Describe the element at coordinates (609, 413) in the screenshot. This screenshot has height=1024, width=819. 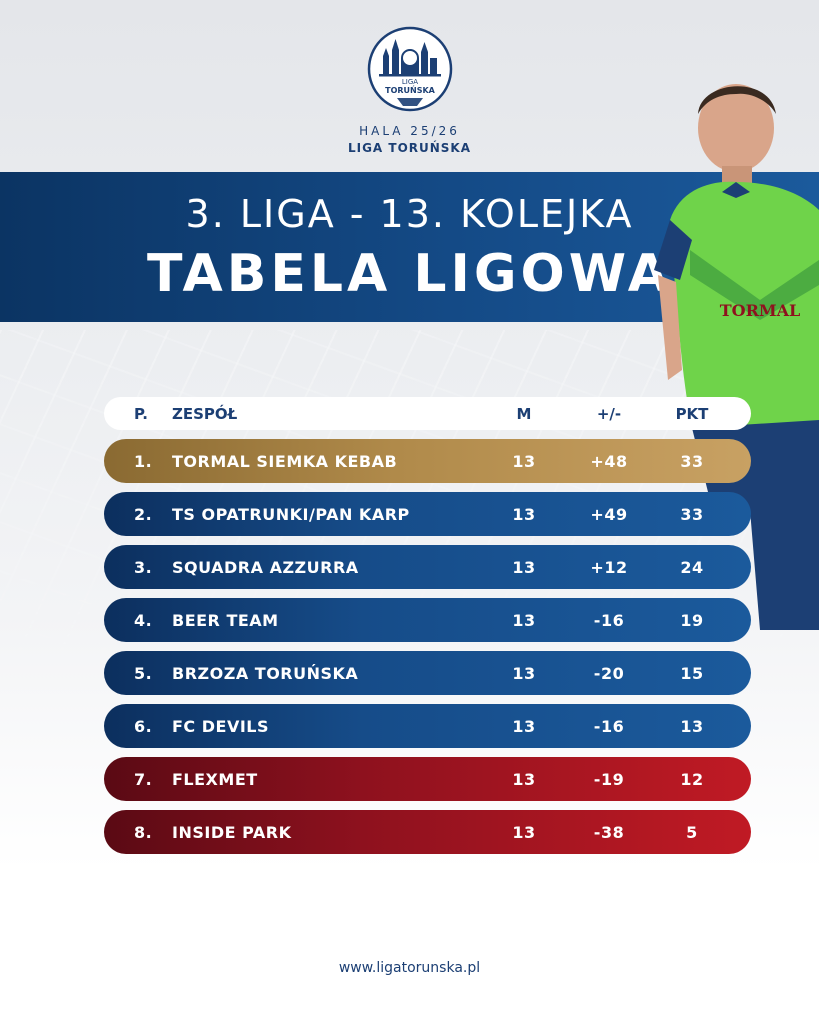
I see `header-goal-difference: +/-` at that location.